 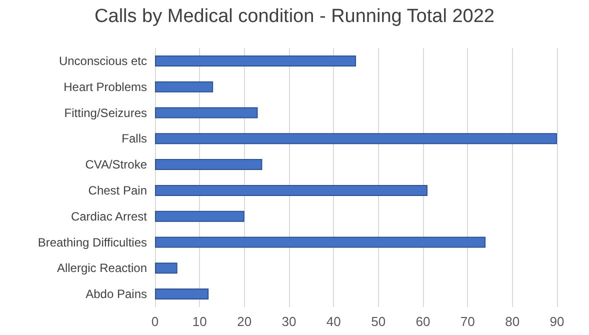 I want to click on y-tick-label: Cardiac Arrest, so click(x=109, y=216).